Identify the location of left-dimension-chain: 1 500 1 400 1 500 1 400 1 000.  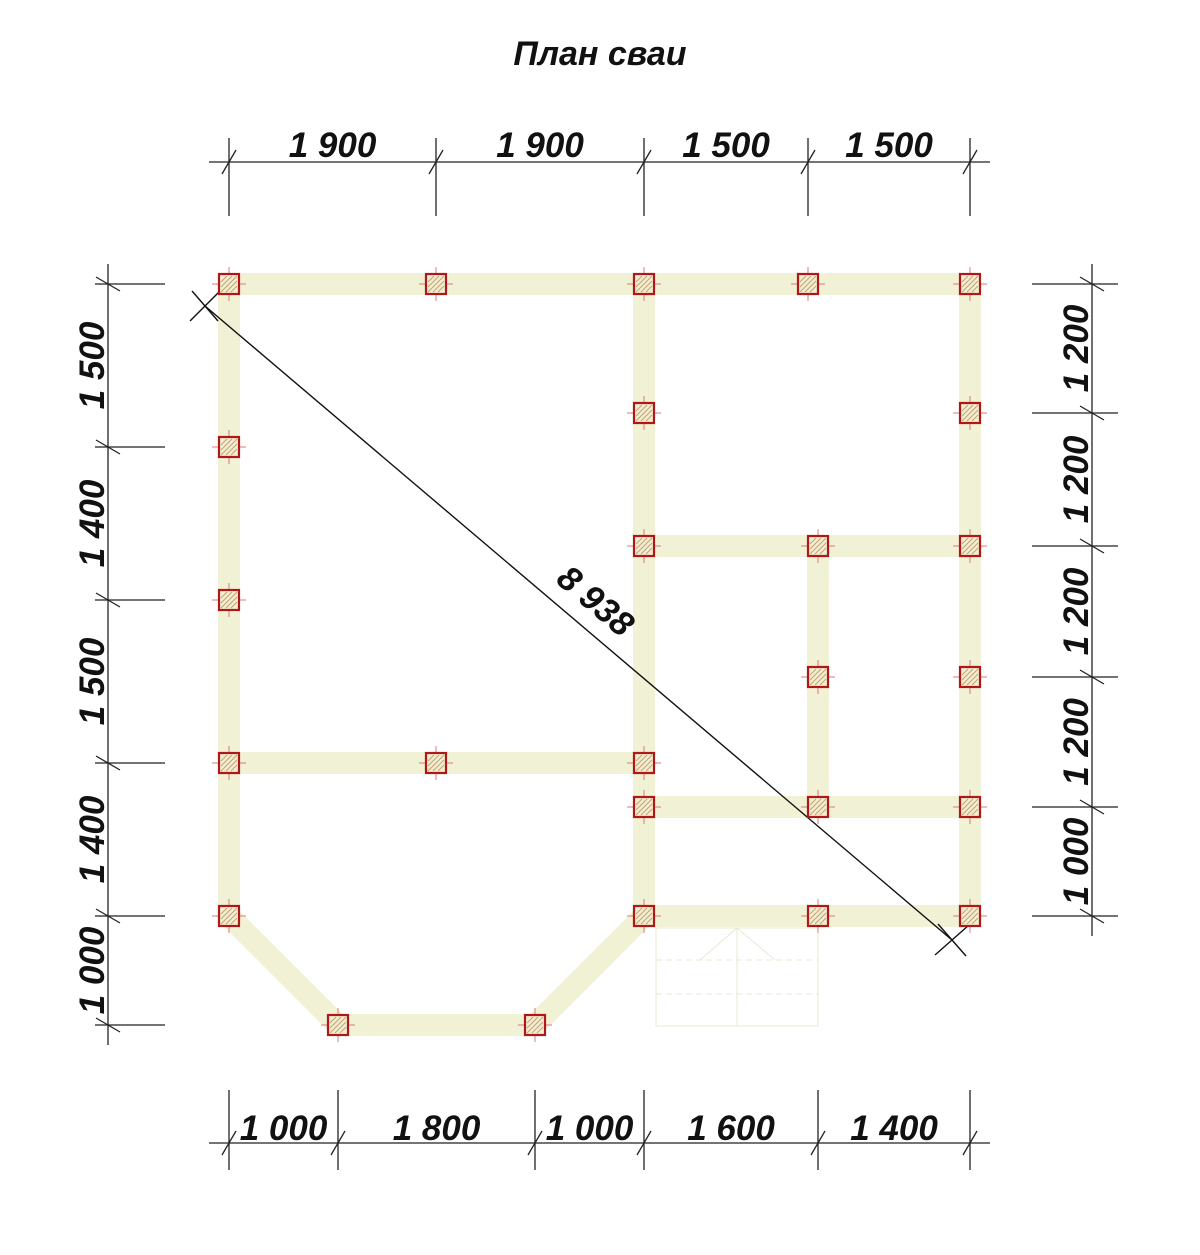
(119, 654).